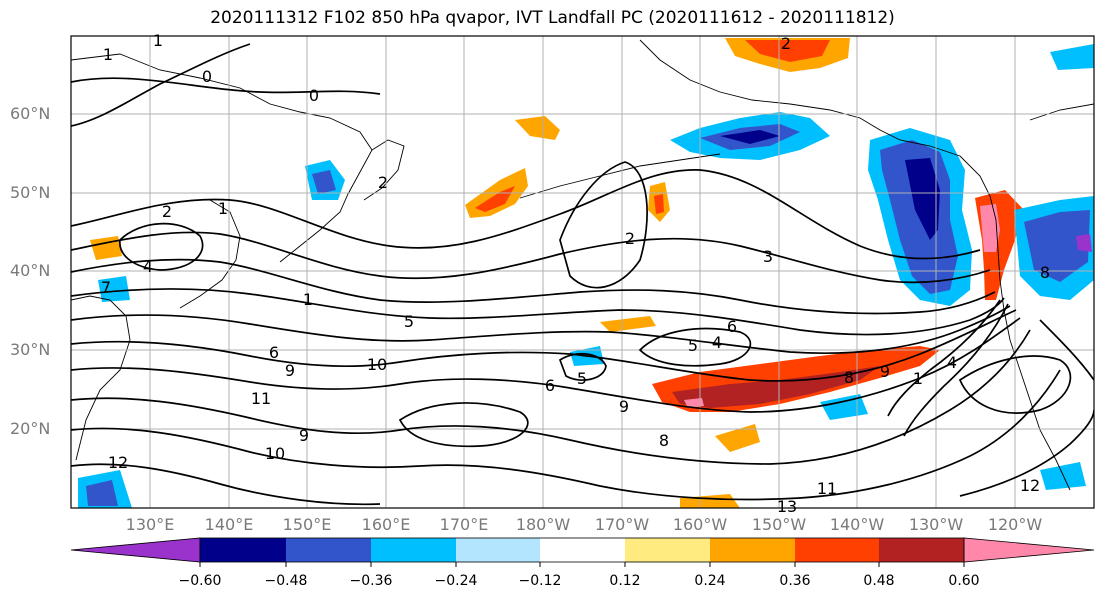  What do you see at coordinates (922, 199) in the screenshot?
I see `anomaly-patch-gulf-deep` at bounding box center [922, 199].